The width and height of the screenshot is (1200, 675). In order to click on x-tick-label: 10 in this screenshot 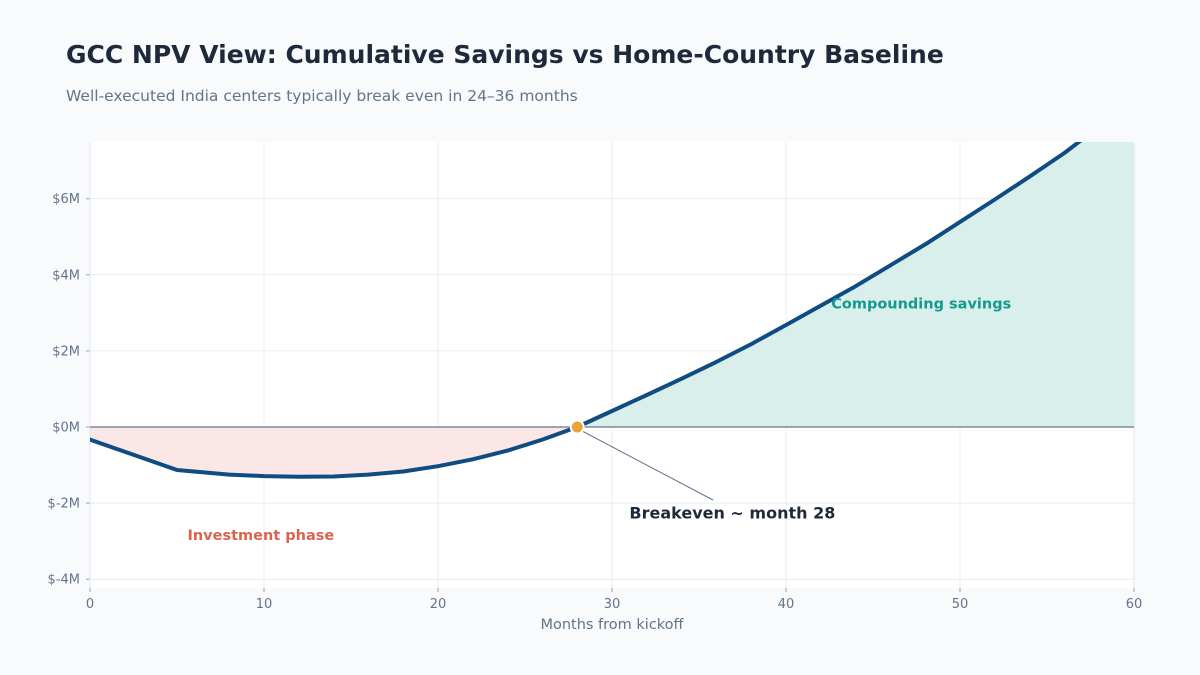, I will do `click(264, 604)`.